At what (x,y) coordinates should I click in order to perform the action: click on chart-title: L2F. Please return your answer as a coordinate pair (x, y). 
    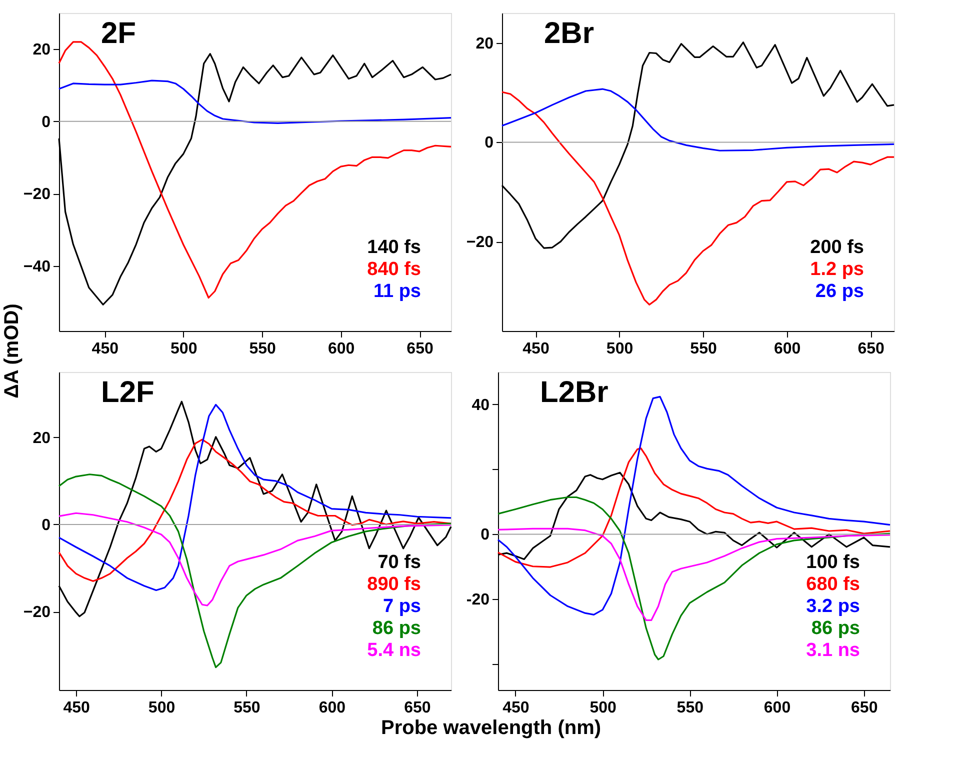
    Looking at the image, I should click on (127, 392).